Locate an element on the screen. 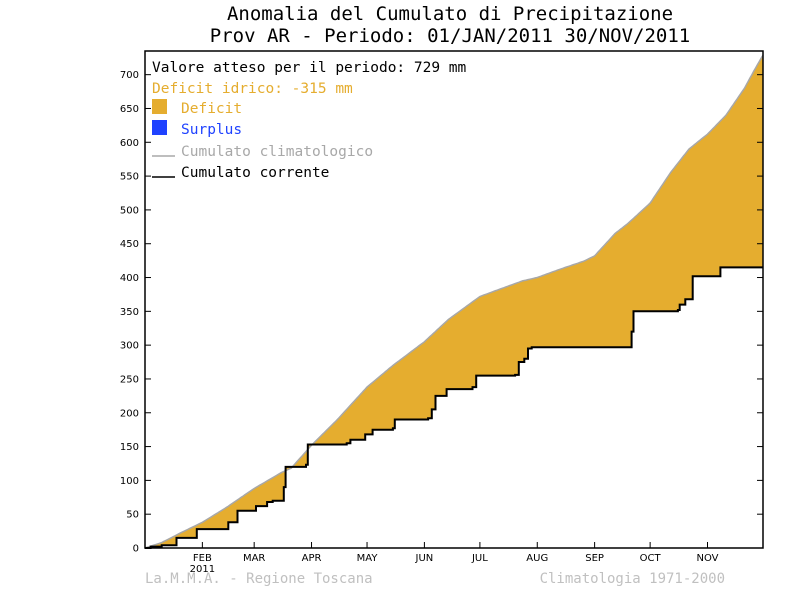 The image size is (800, 600). x-tick-label: AUG is located at coordinates (537, 558).